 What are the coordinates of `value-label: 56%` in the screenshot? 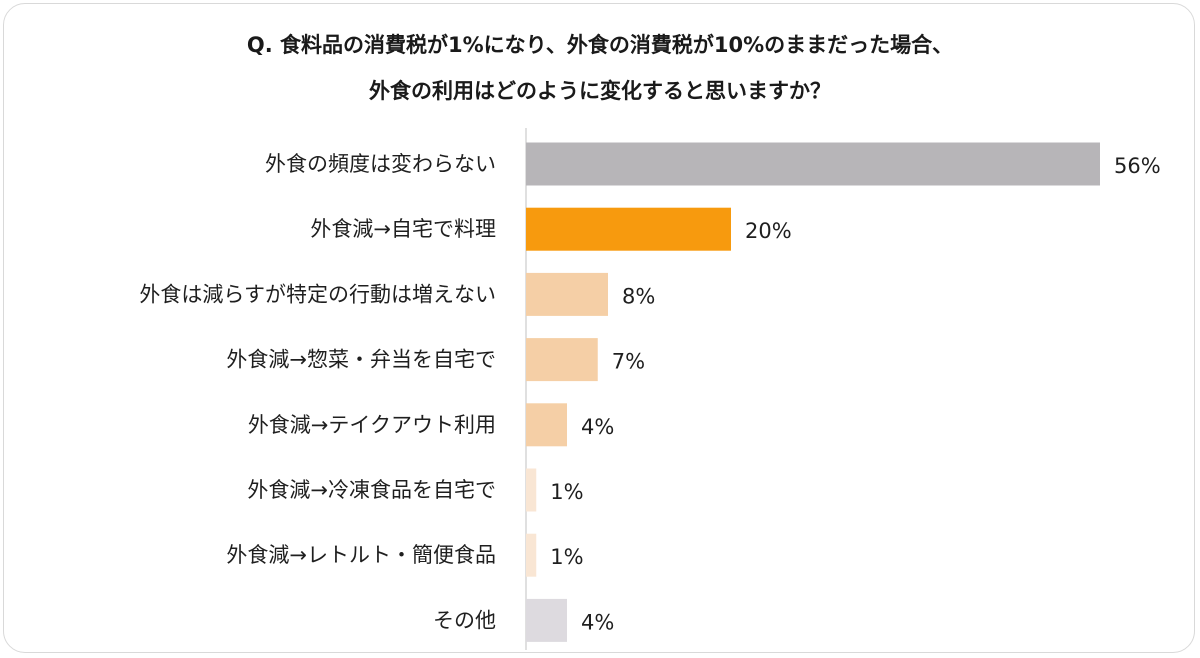 It's located at (1137, 166).